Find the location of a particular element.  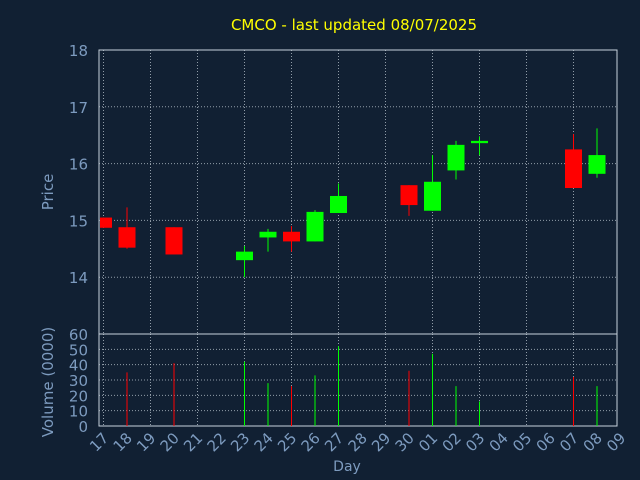

x-tick-label: 30 is located at coordinates (405, 442).